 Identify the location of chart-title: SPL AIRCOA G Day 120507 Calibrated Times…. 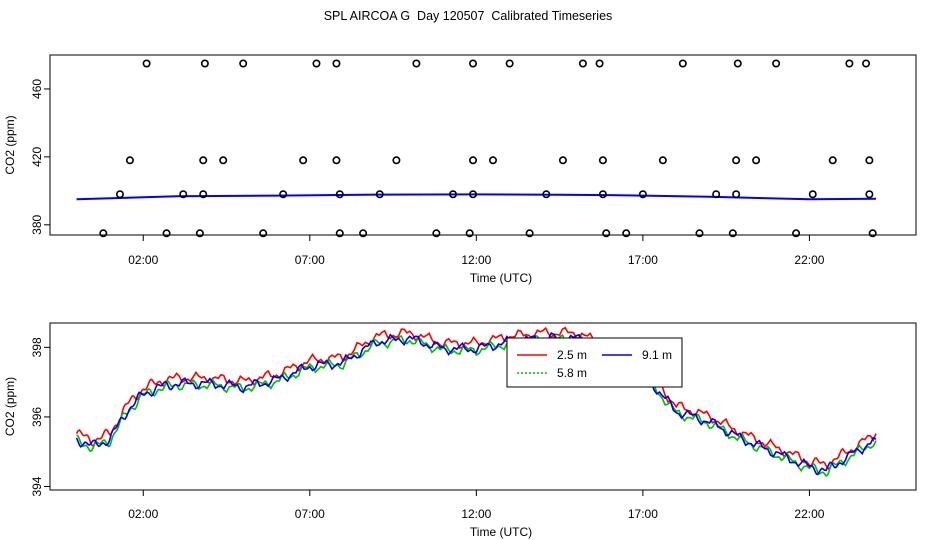
(468, 16).